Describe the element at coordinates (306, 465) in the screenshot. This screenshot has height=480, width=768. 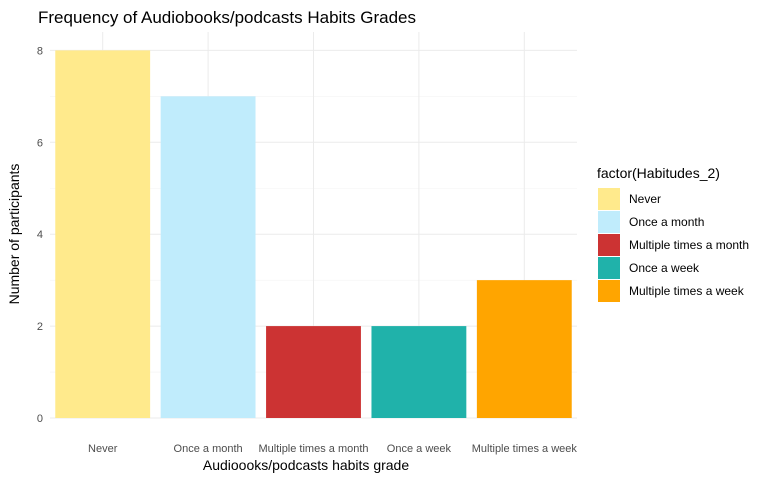
I see `x-axis-title: Audioooks/podcasts habits grade` at that location.